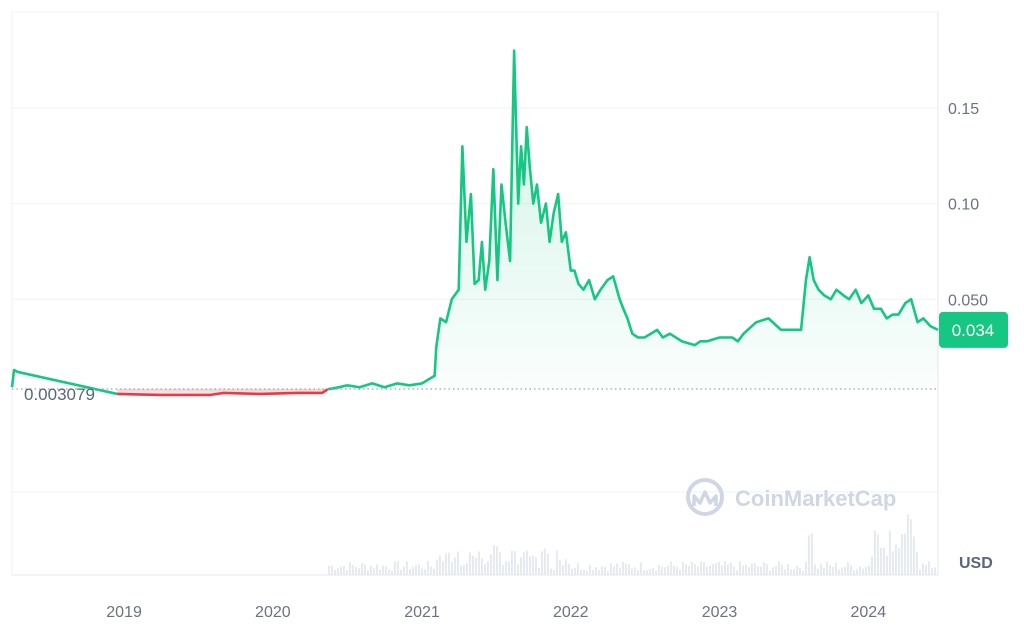 The image size is (1024, 636). Describe the element at coordinates (815, 498) in the screenshot. I see `watermark-text: CoinMarketCap` at that location.